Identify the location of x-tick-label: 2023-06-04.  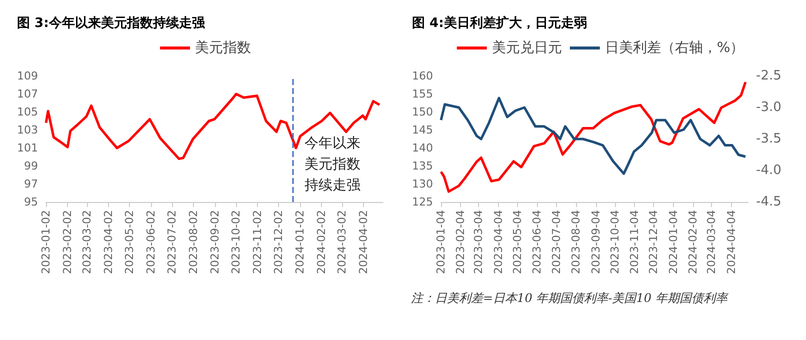
(537, 242).